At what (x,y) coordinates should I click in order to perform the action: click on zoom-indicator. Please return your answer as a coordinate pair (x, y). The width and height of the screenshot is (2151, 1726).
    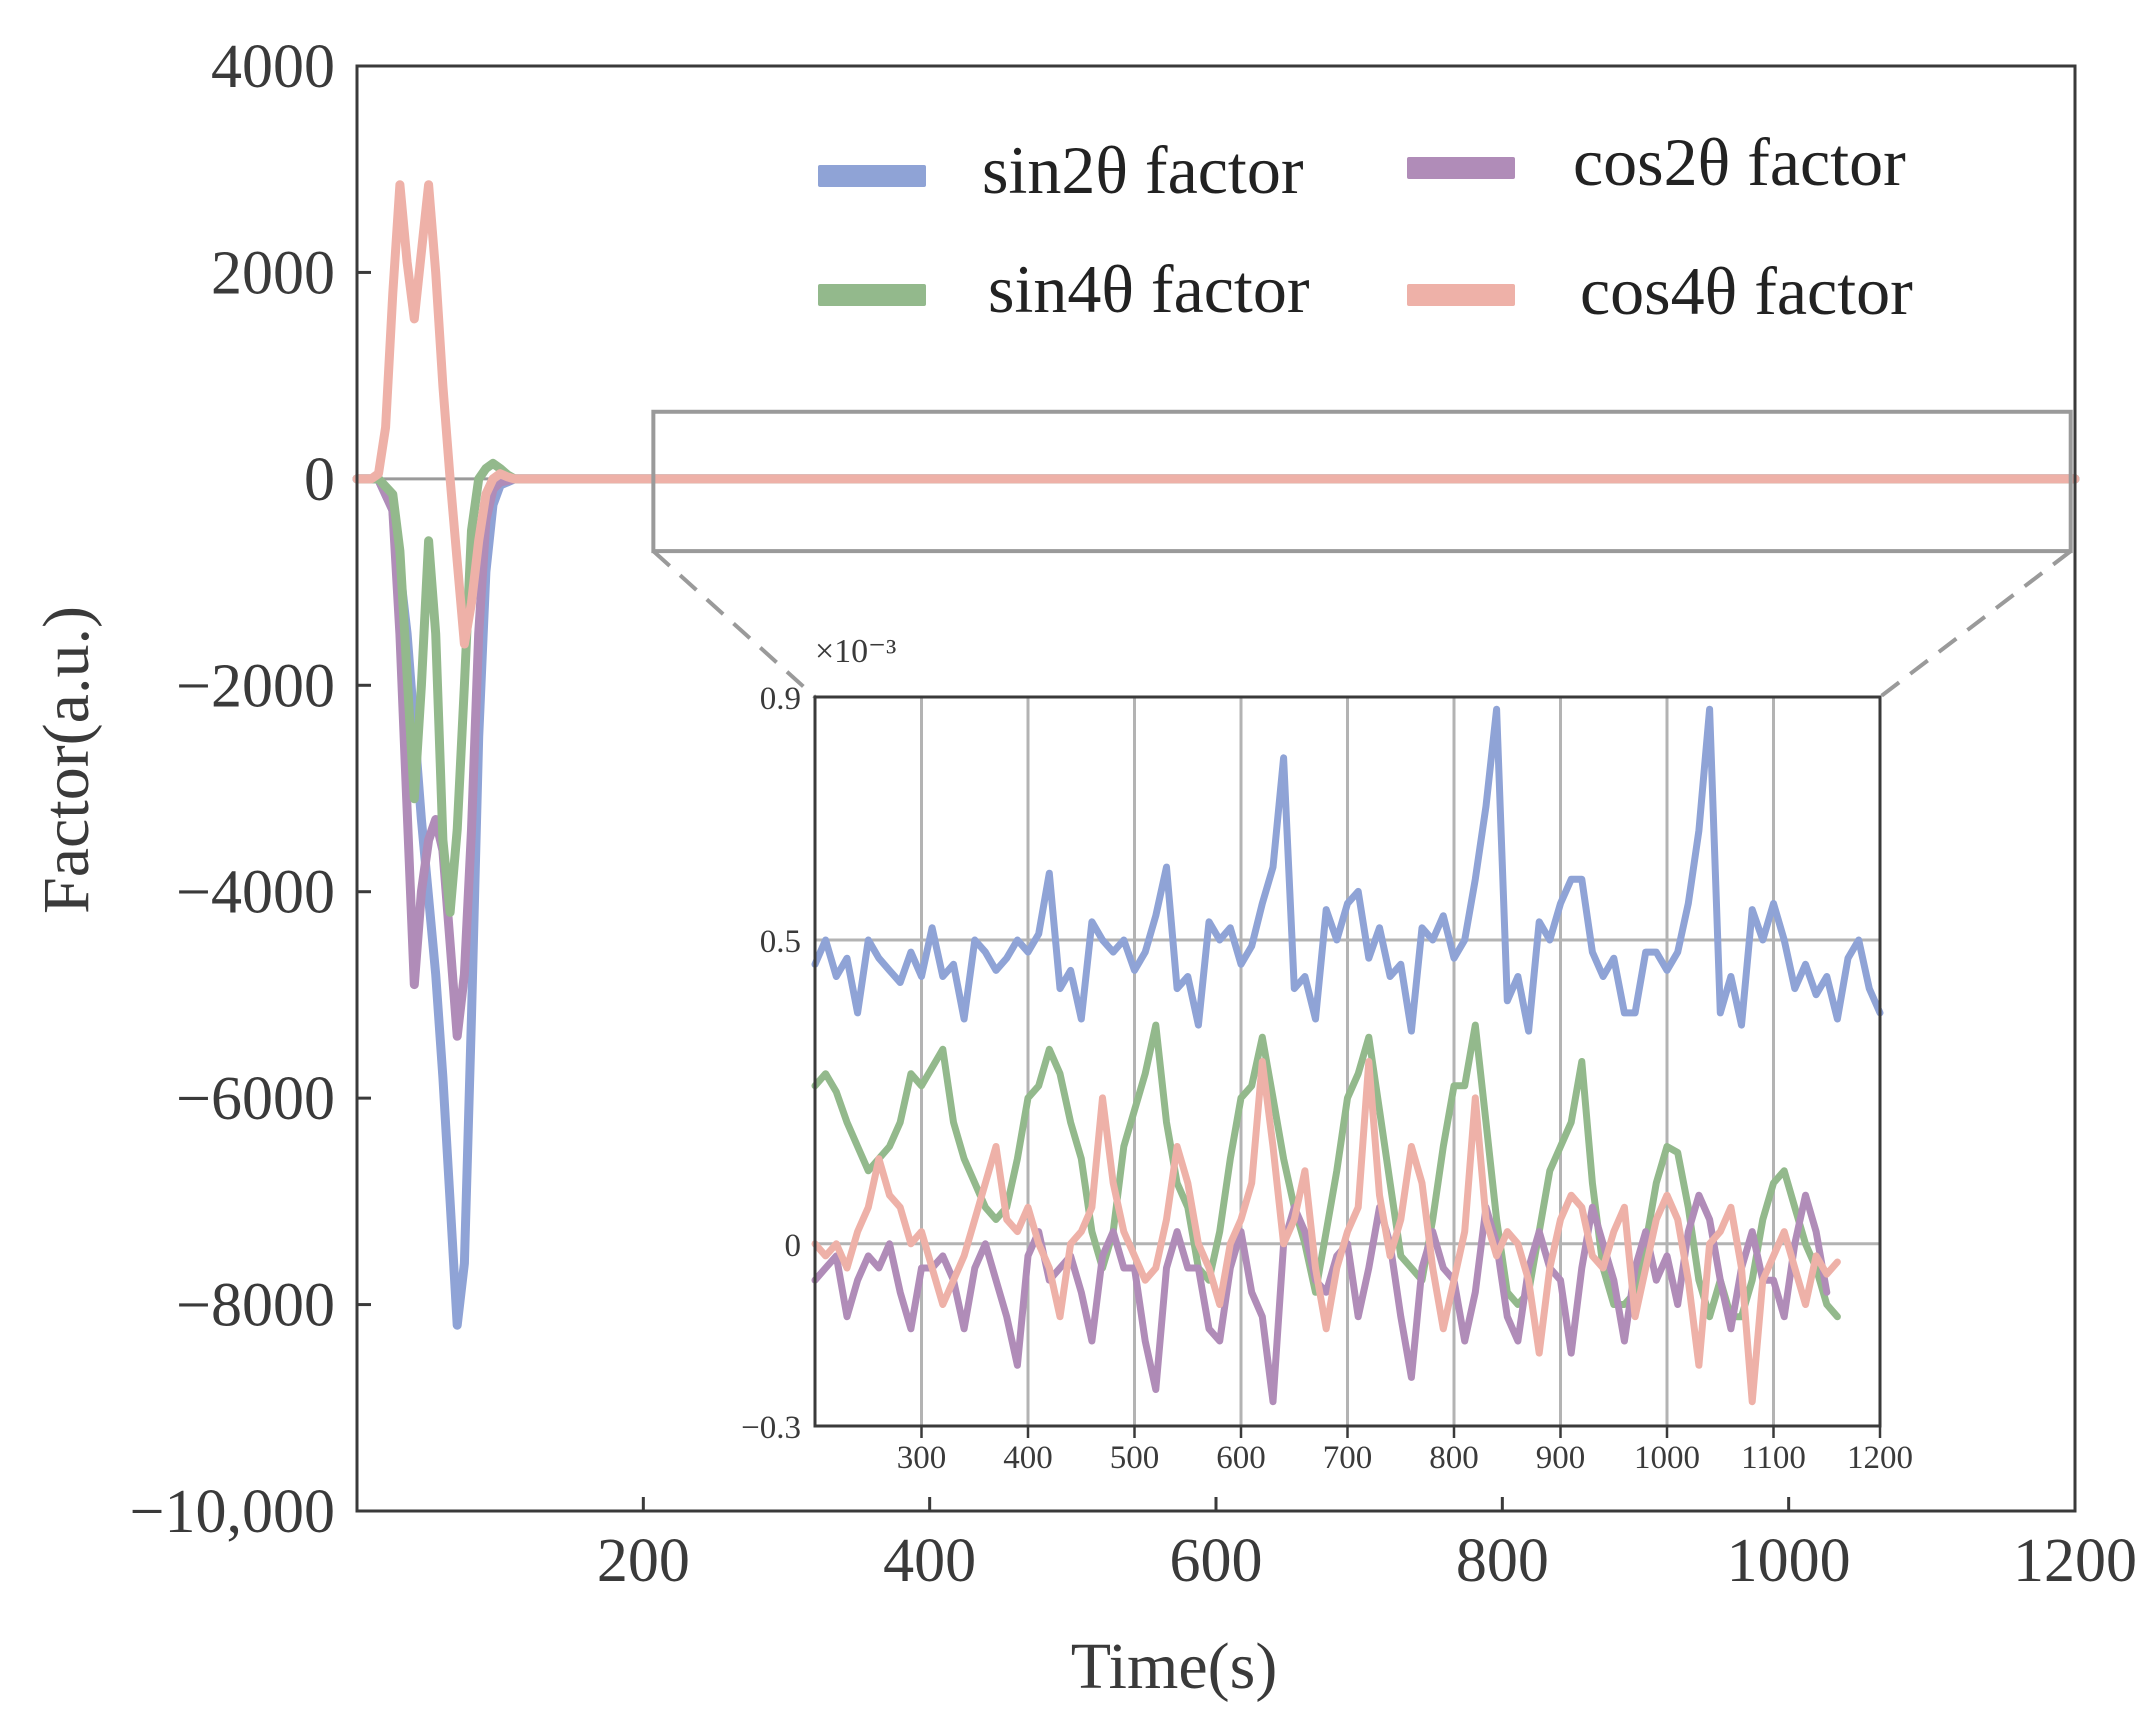
    Looking at the image, I should click on (1362, 554).